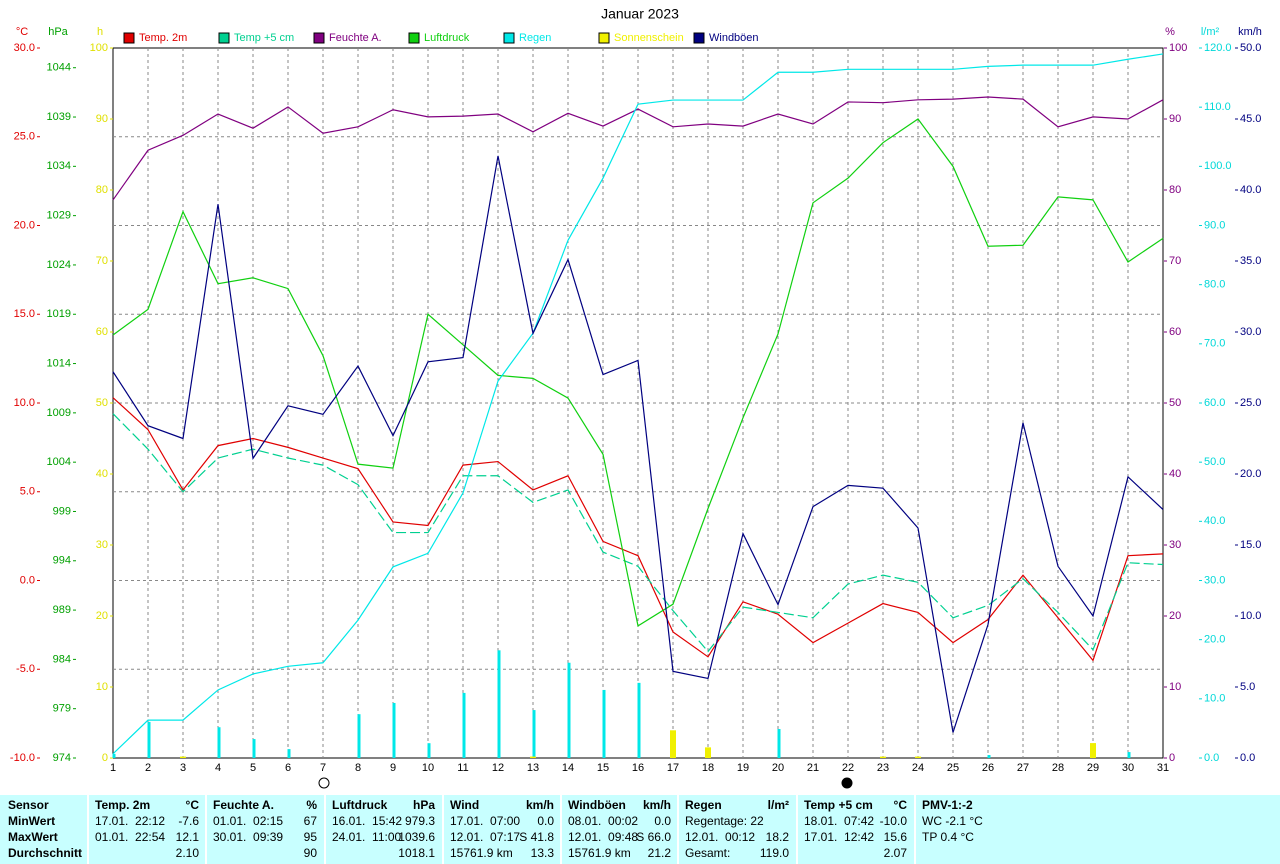 This screenshot has height=864, width=1280. I want to click on tick-label: 984, so click(62, 659).